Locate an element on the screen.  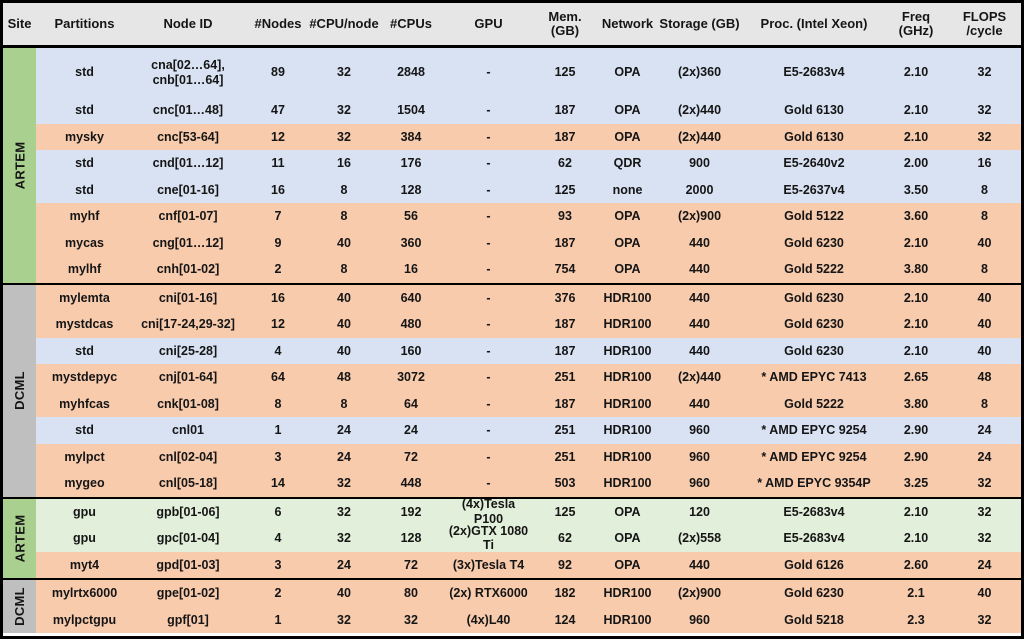
cell-gpu: (4x)Tesla P100 is located at coordinates (488, 511).